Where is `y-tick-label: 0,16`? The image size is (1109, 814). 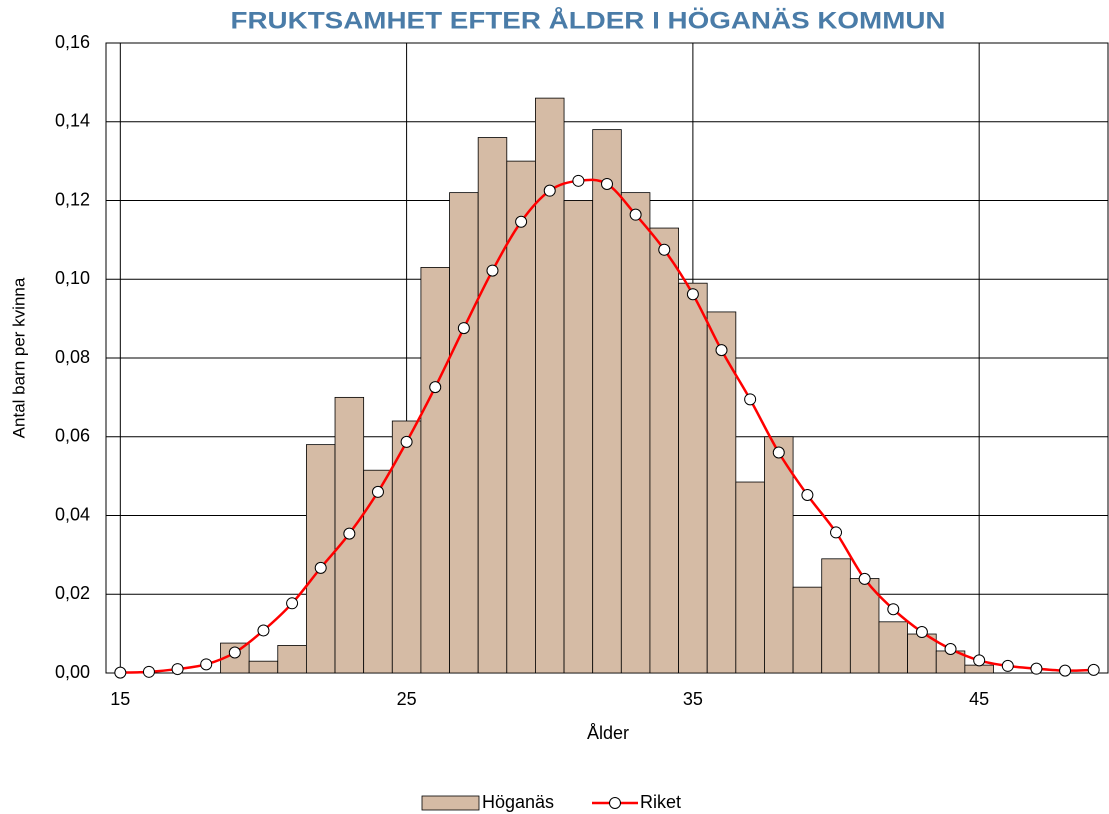
y-tick-label: 0,16 is located at coordinates (72, 42).